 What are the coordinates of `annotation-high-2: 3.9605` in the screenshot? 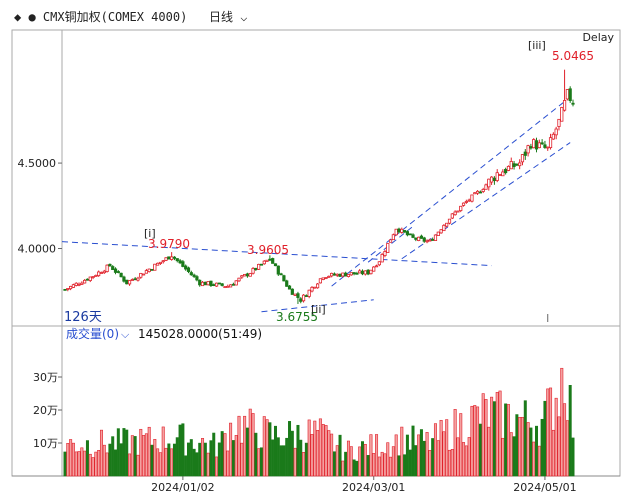 It's located at (268, 250).